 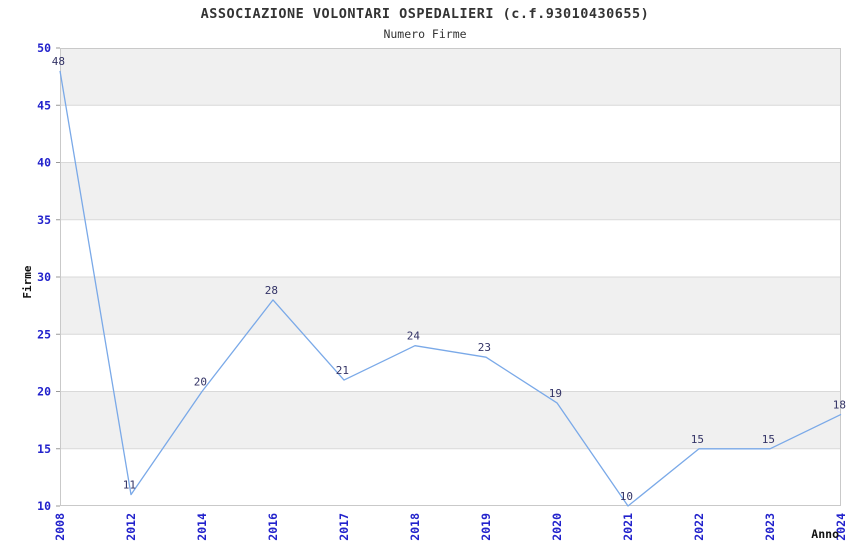 What do you see at coordinates (273, 527) in the screenshot?
I see `x-tick-label: 2016` at bounding box center [273, 527].